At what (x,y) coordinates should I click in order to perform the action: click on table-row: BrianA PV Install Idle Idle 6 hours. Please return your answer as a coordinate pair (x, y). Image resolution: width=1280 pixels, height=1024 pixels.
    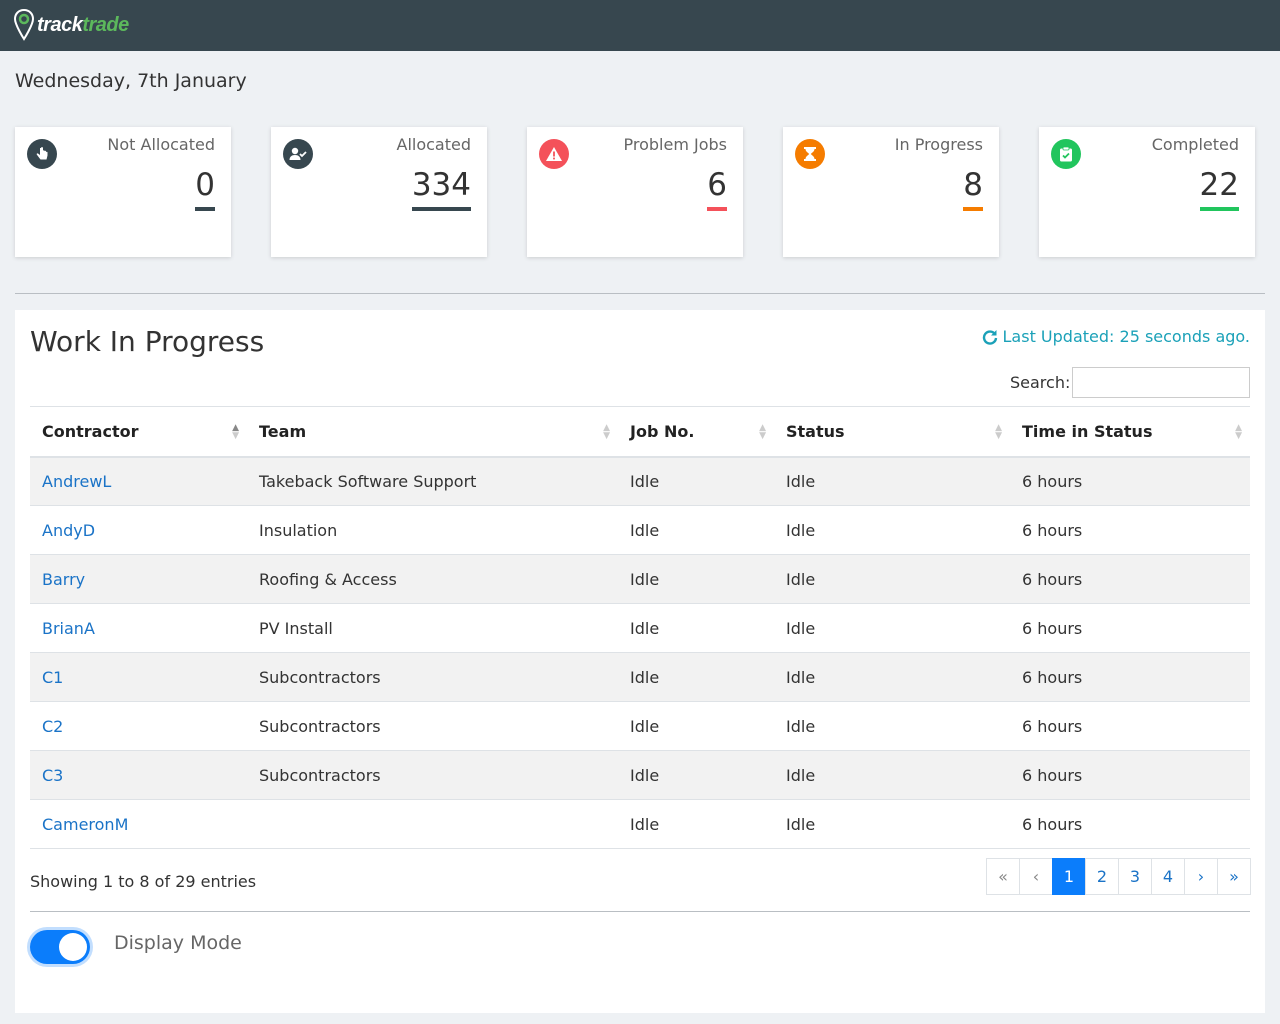
    Looking at the image, I should click on (640, 628).